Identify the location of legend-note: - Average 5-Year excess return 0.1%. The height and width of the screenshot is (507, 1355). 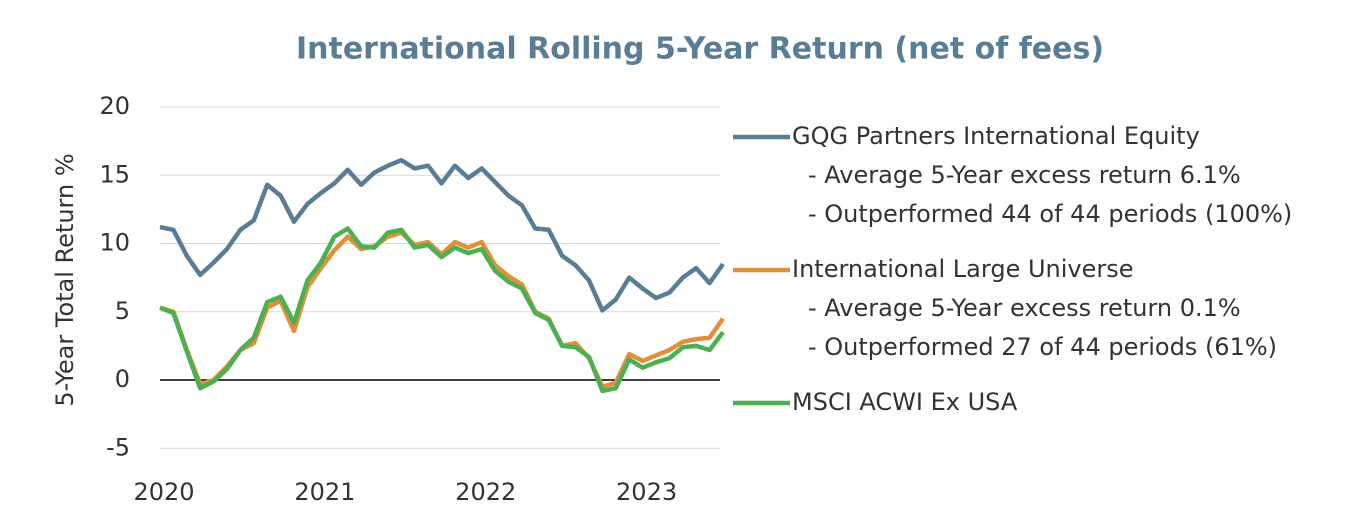
(1024, 308).